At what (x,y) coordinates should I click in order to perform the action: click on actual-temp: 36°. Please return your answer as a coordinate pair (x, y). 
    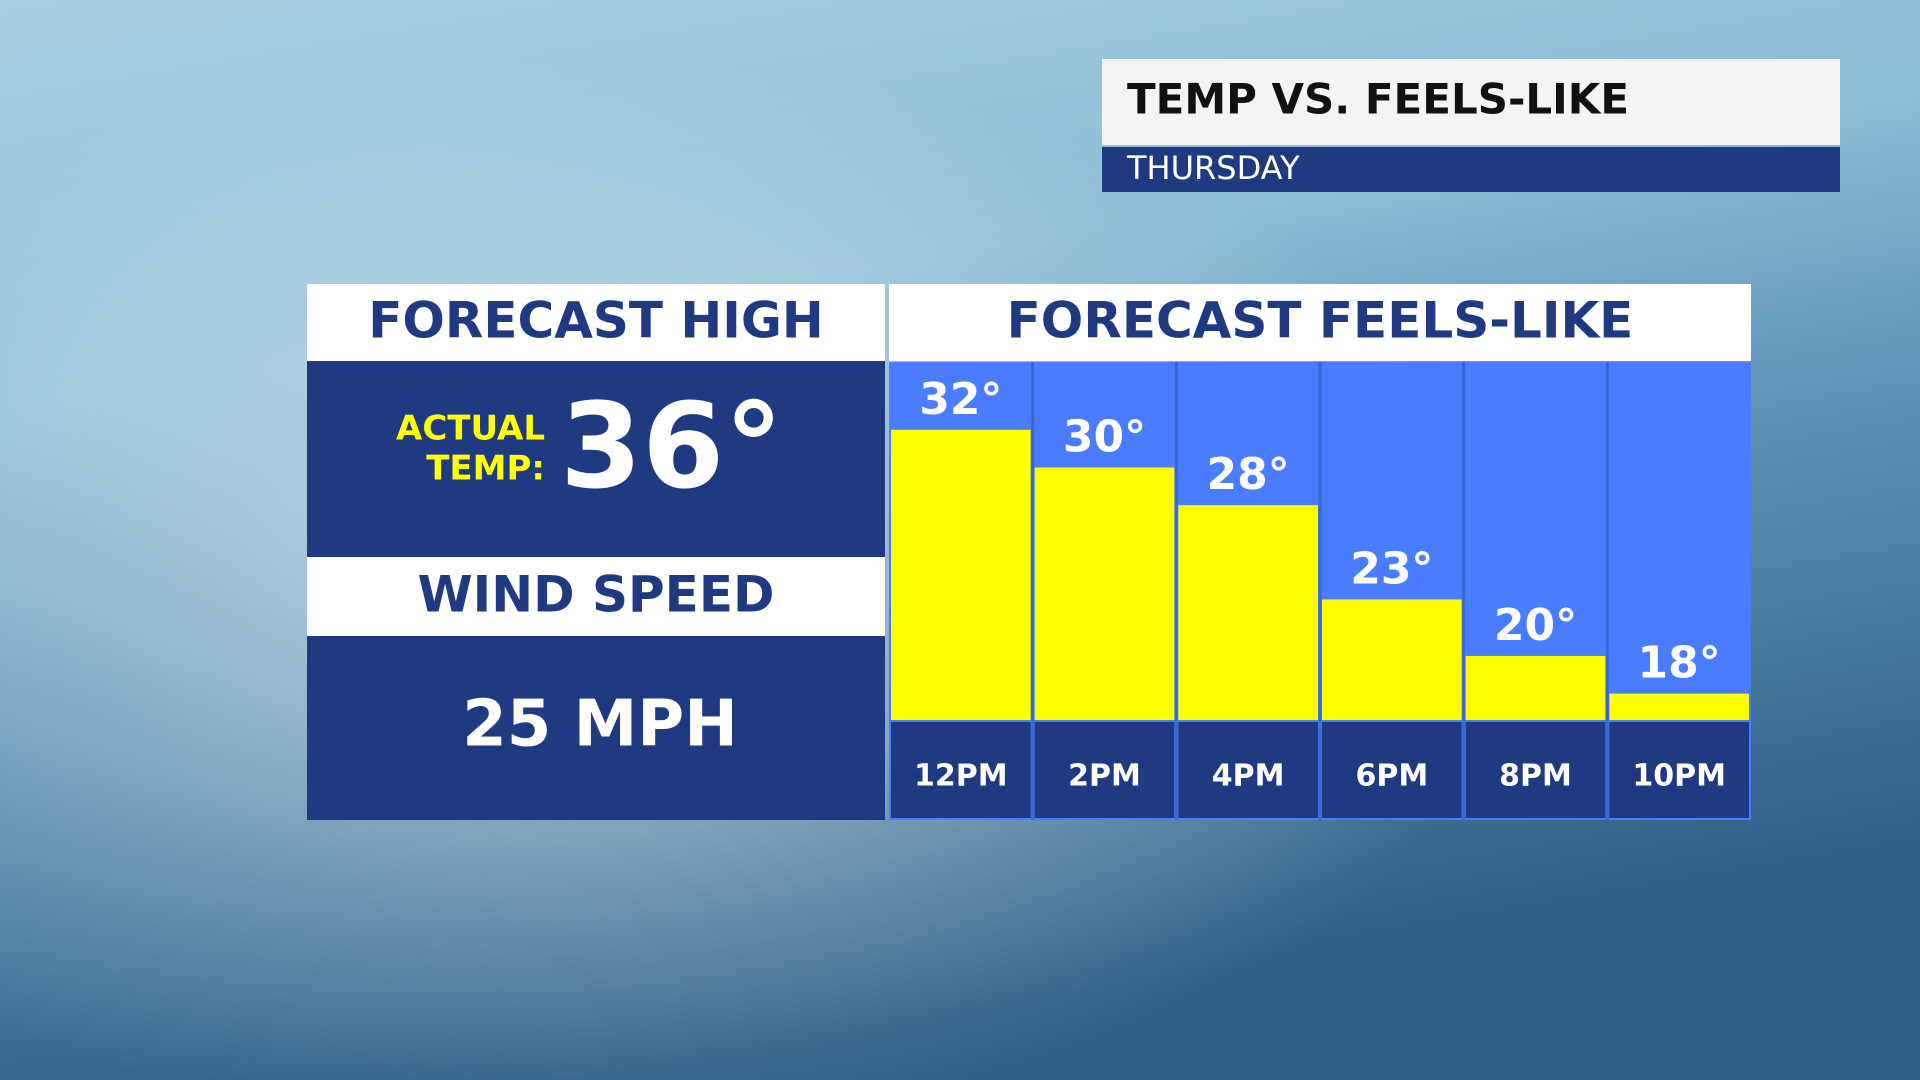
    Looking at the image, I should click on (671, 446).